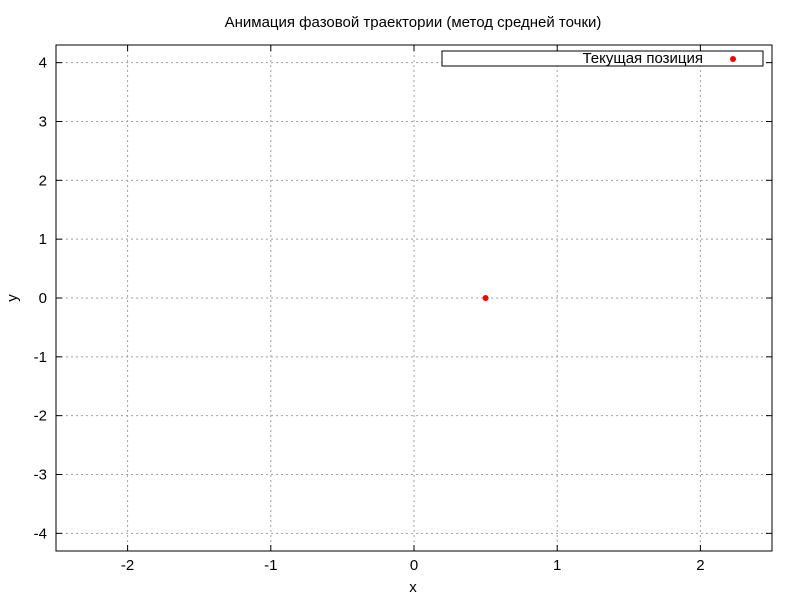 This screenshot has width=800, height=600. I want to click on legend-marker-dot, so click(733, 59).